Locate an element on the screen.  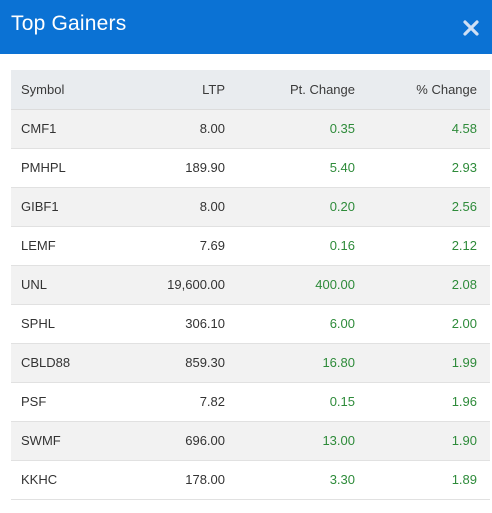
cell-ltp: 189.90 is located at coordinates (178, 168).